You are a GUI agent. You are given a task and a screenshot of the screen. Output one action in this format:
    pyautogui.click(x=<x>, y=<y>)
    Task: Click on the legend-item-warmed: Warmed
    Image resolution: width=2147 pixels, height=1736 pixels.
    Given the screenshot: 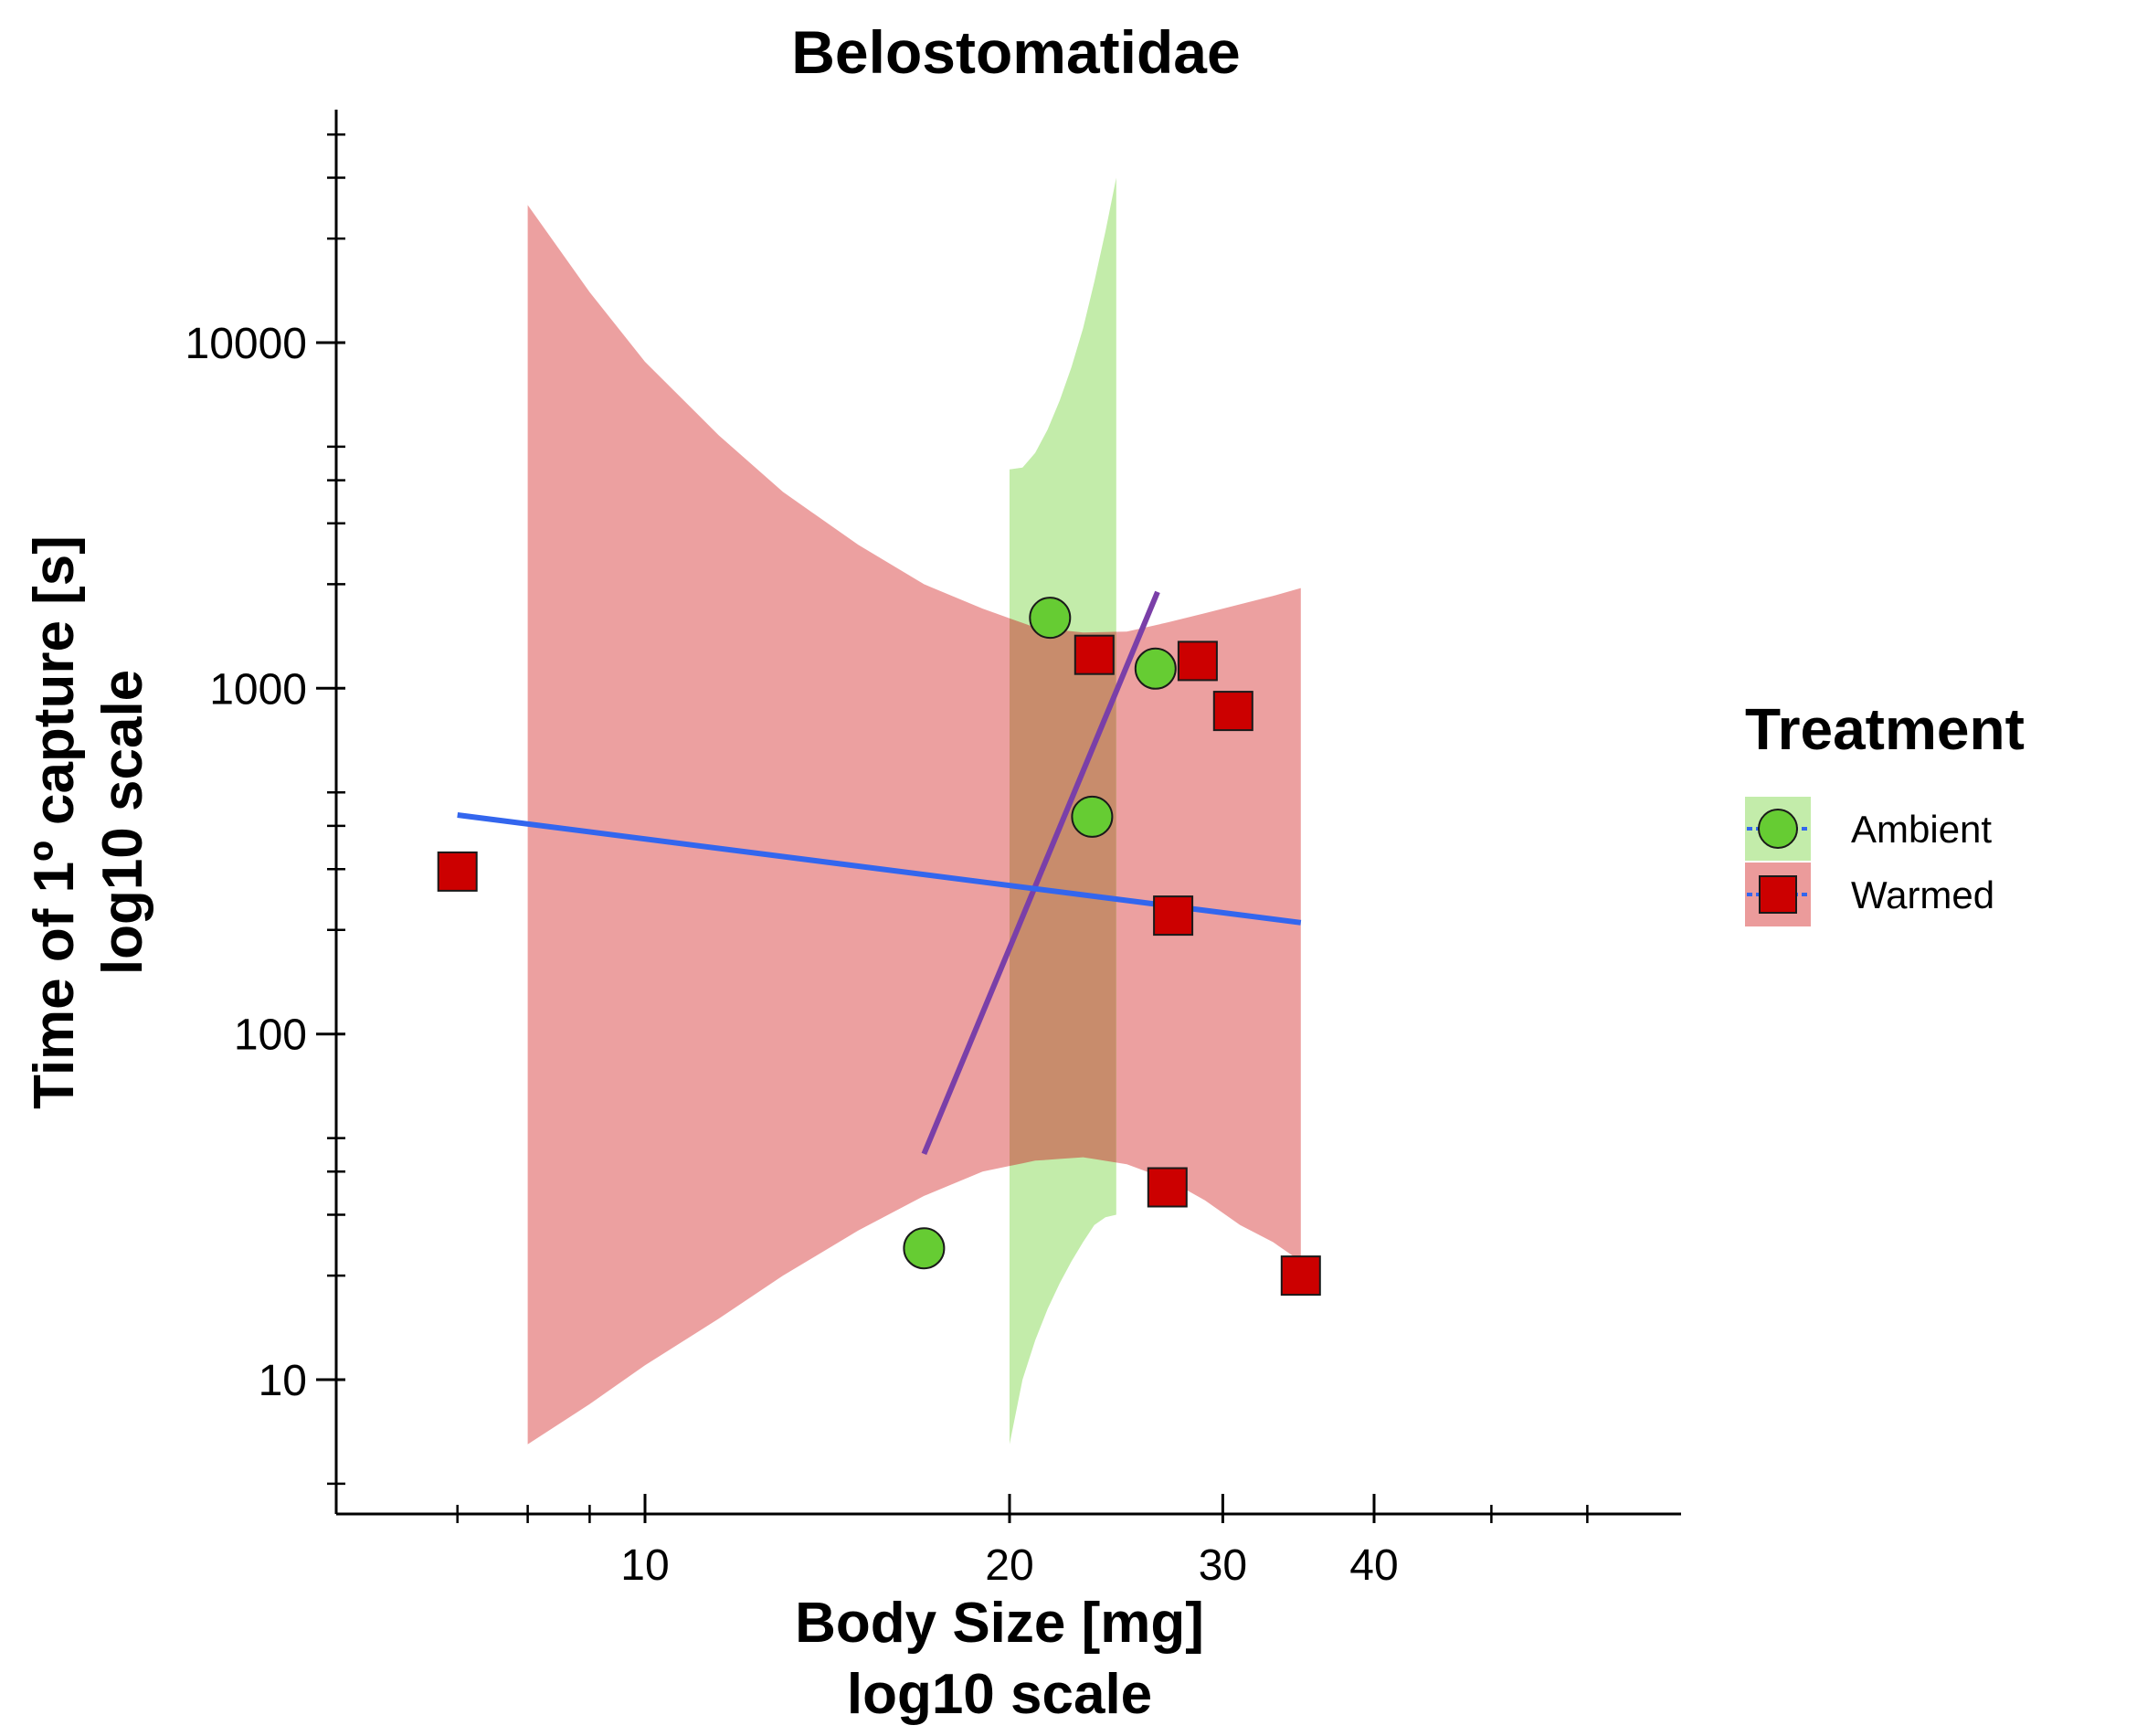 What is the action you would take?
    pyautogui.click(x=1869, y=894)
    